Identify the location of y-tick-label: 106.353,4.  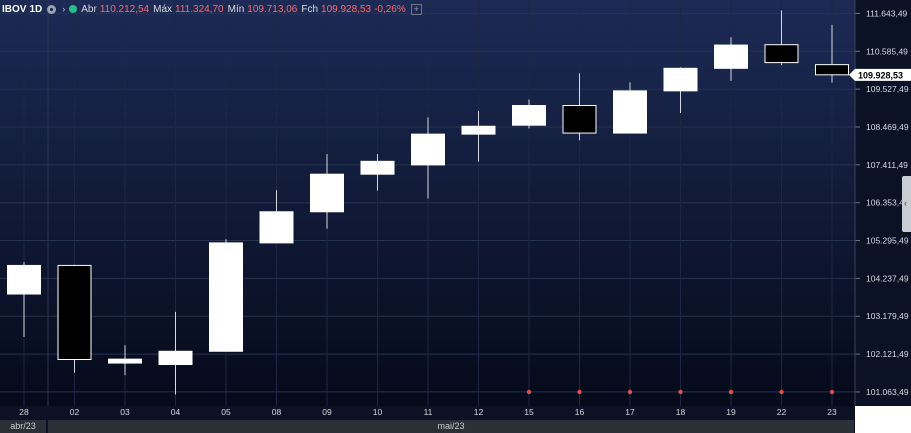
(885, 203).